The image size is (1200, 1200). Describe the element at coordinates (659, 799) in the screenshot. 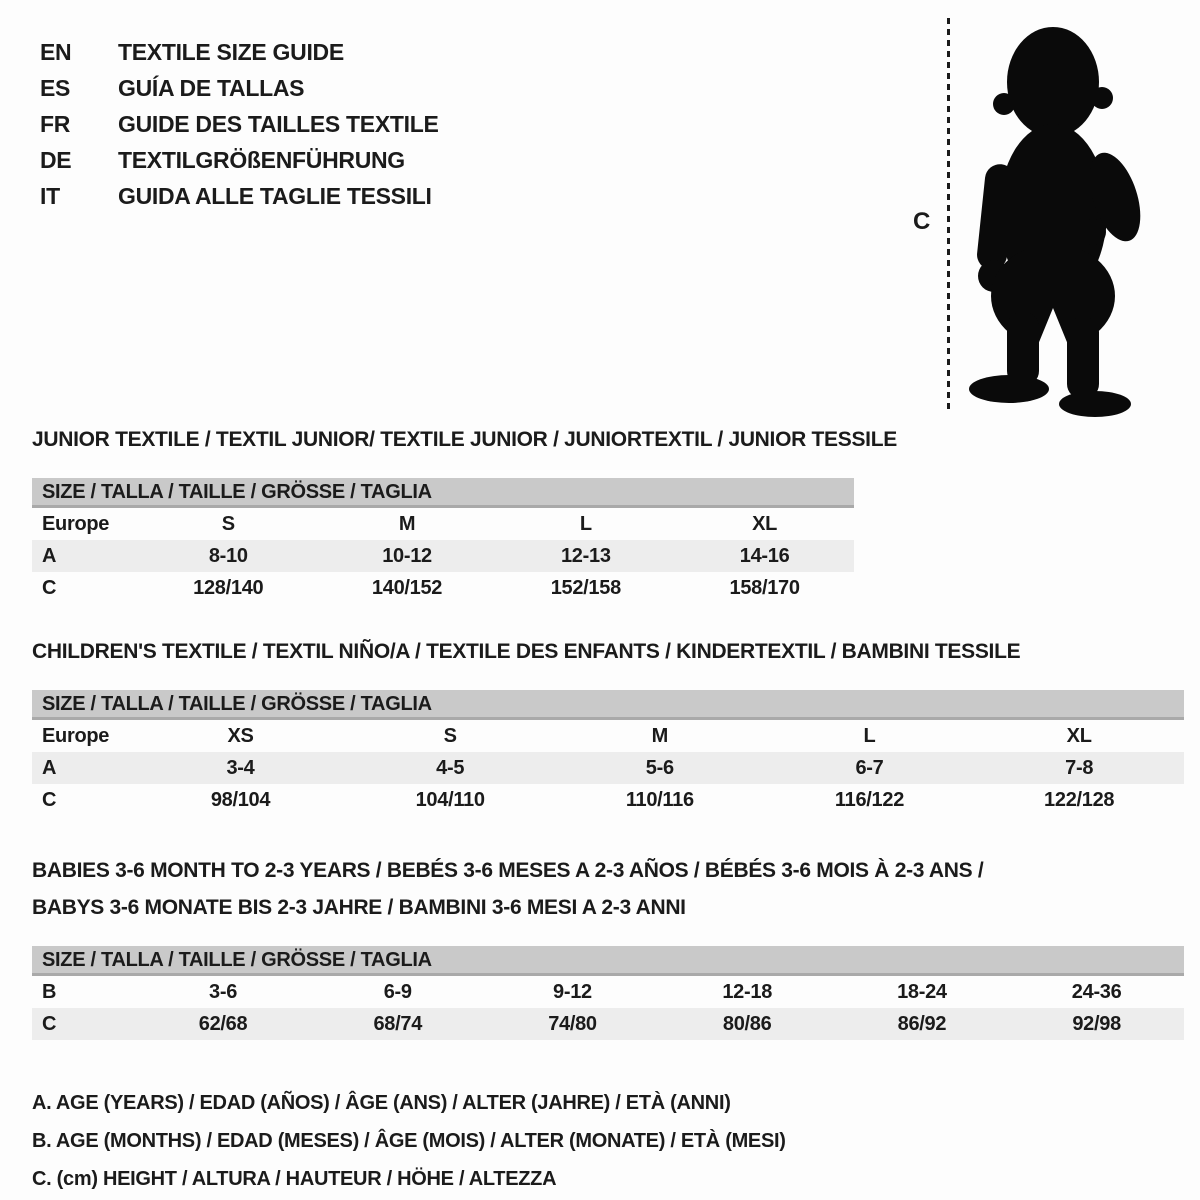

I see `value-cell: 110/116` at that location.